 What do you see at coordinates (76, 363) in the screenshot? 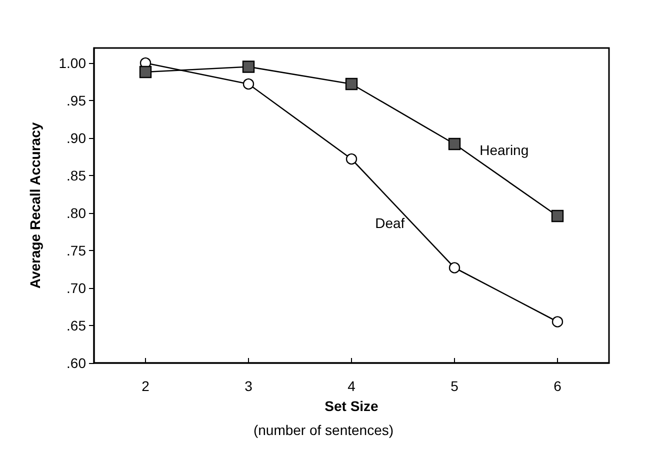
I see `y-tick-label: .60` at bounding box center [76, 363].